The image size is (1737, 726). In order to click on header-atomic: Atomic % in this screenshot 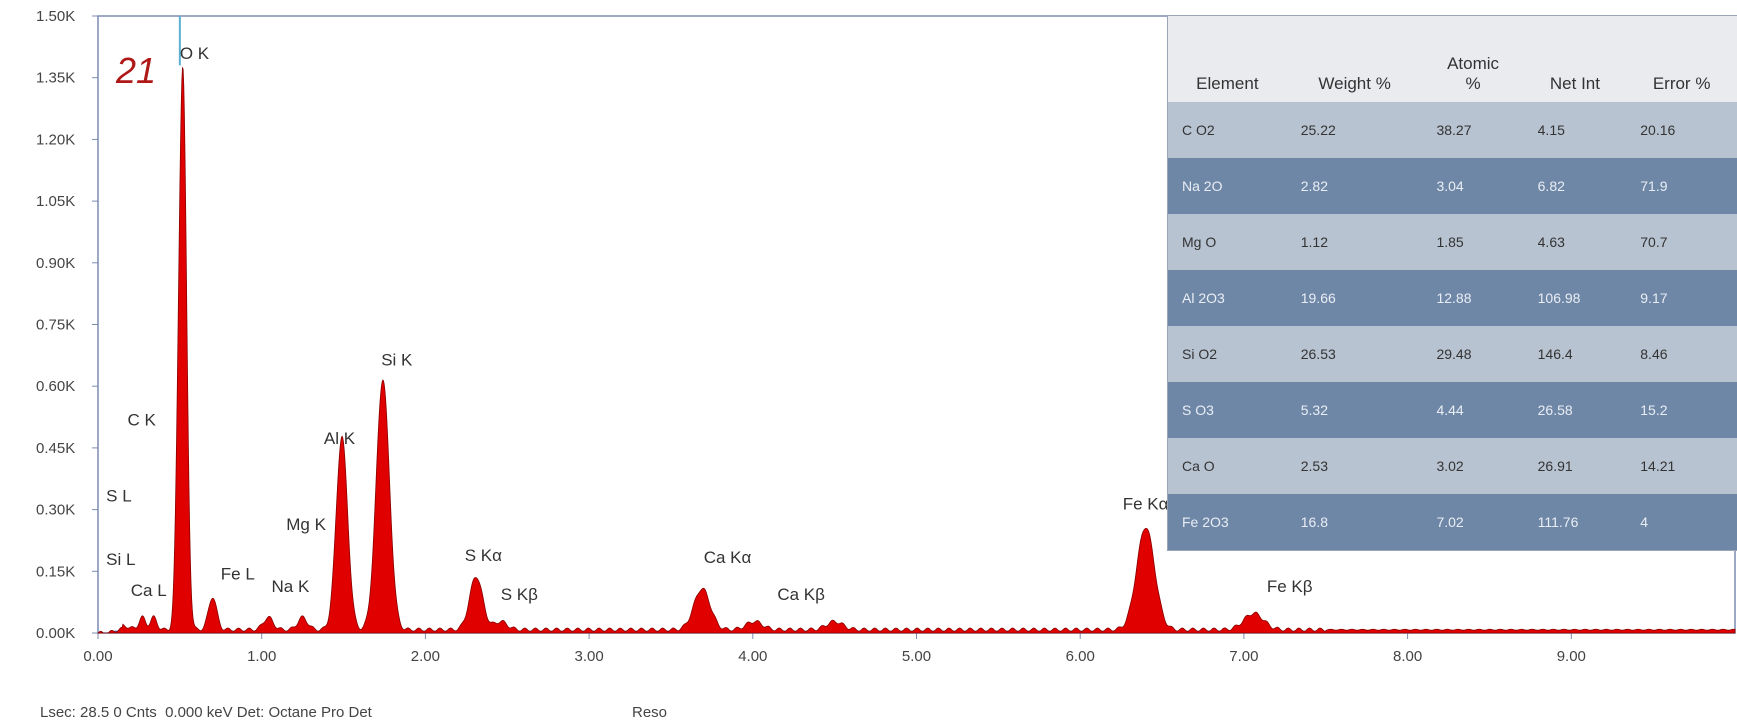, I will do `click(1473, 59)`.